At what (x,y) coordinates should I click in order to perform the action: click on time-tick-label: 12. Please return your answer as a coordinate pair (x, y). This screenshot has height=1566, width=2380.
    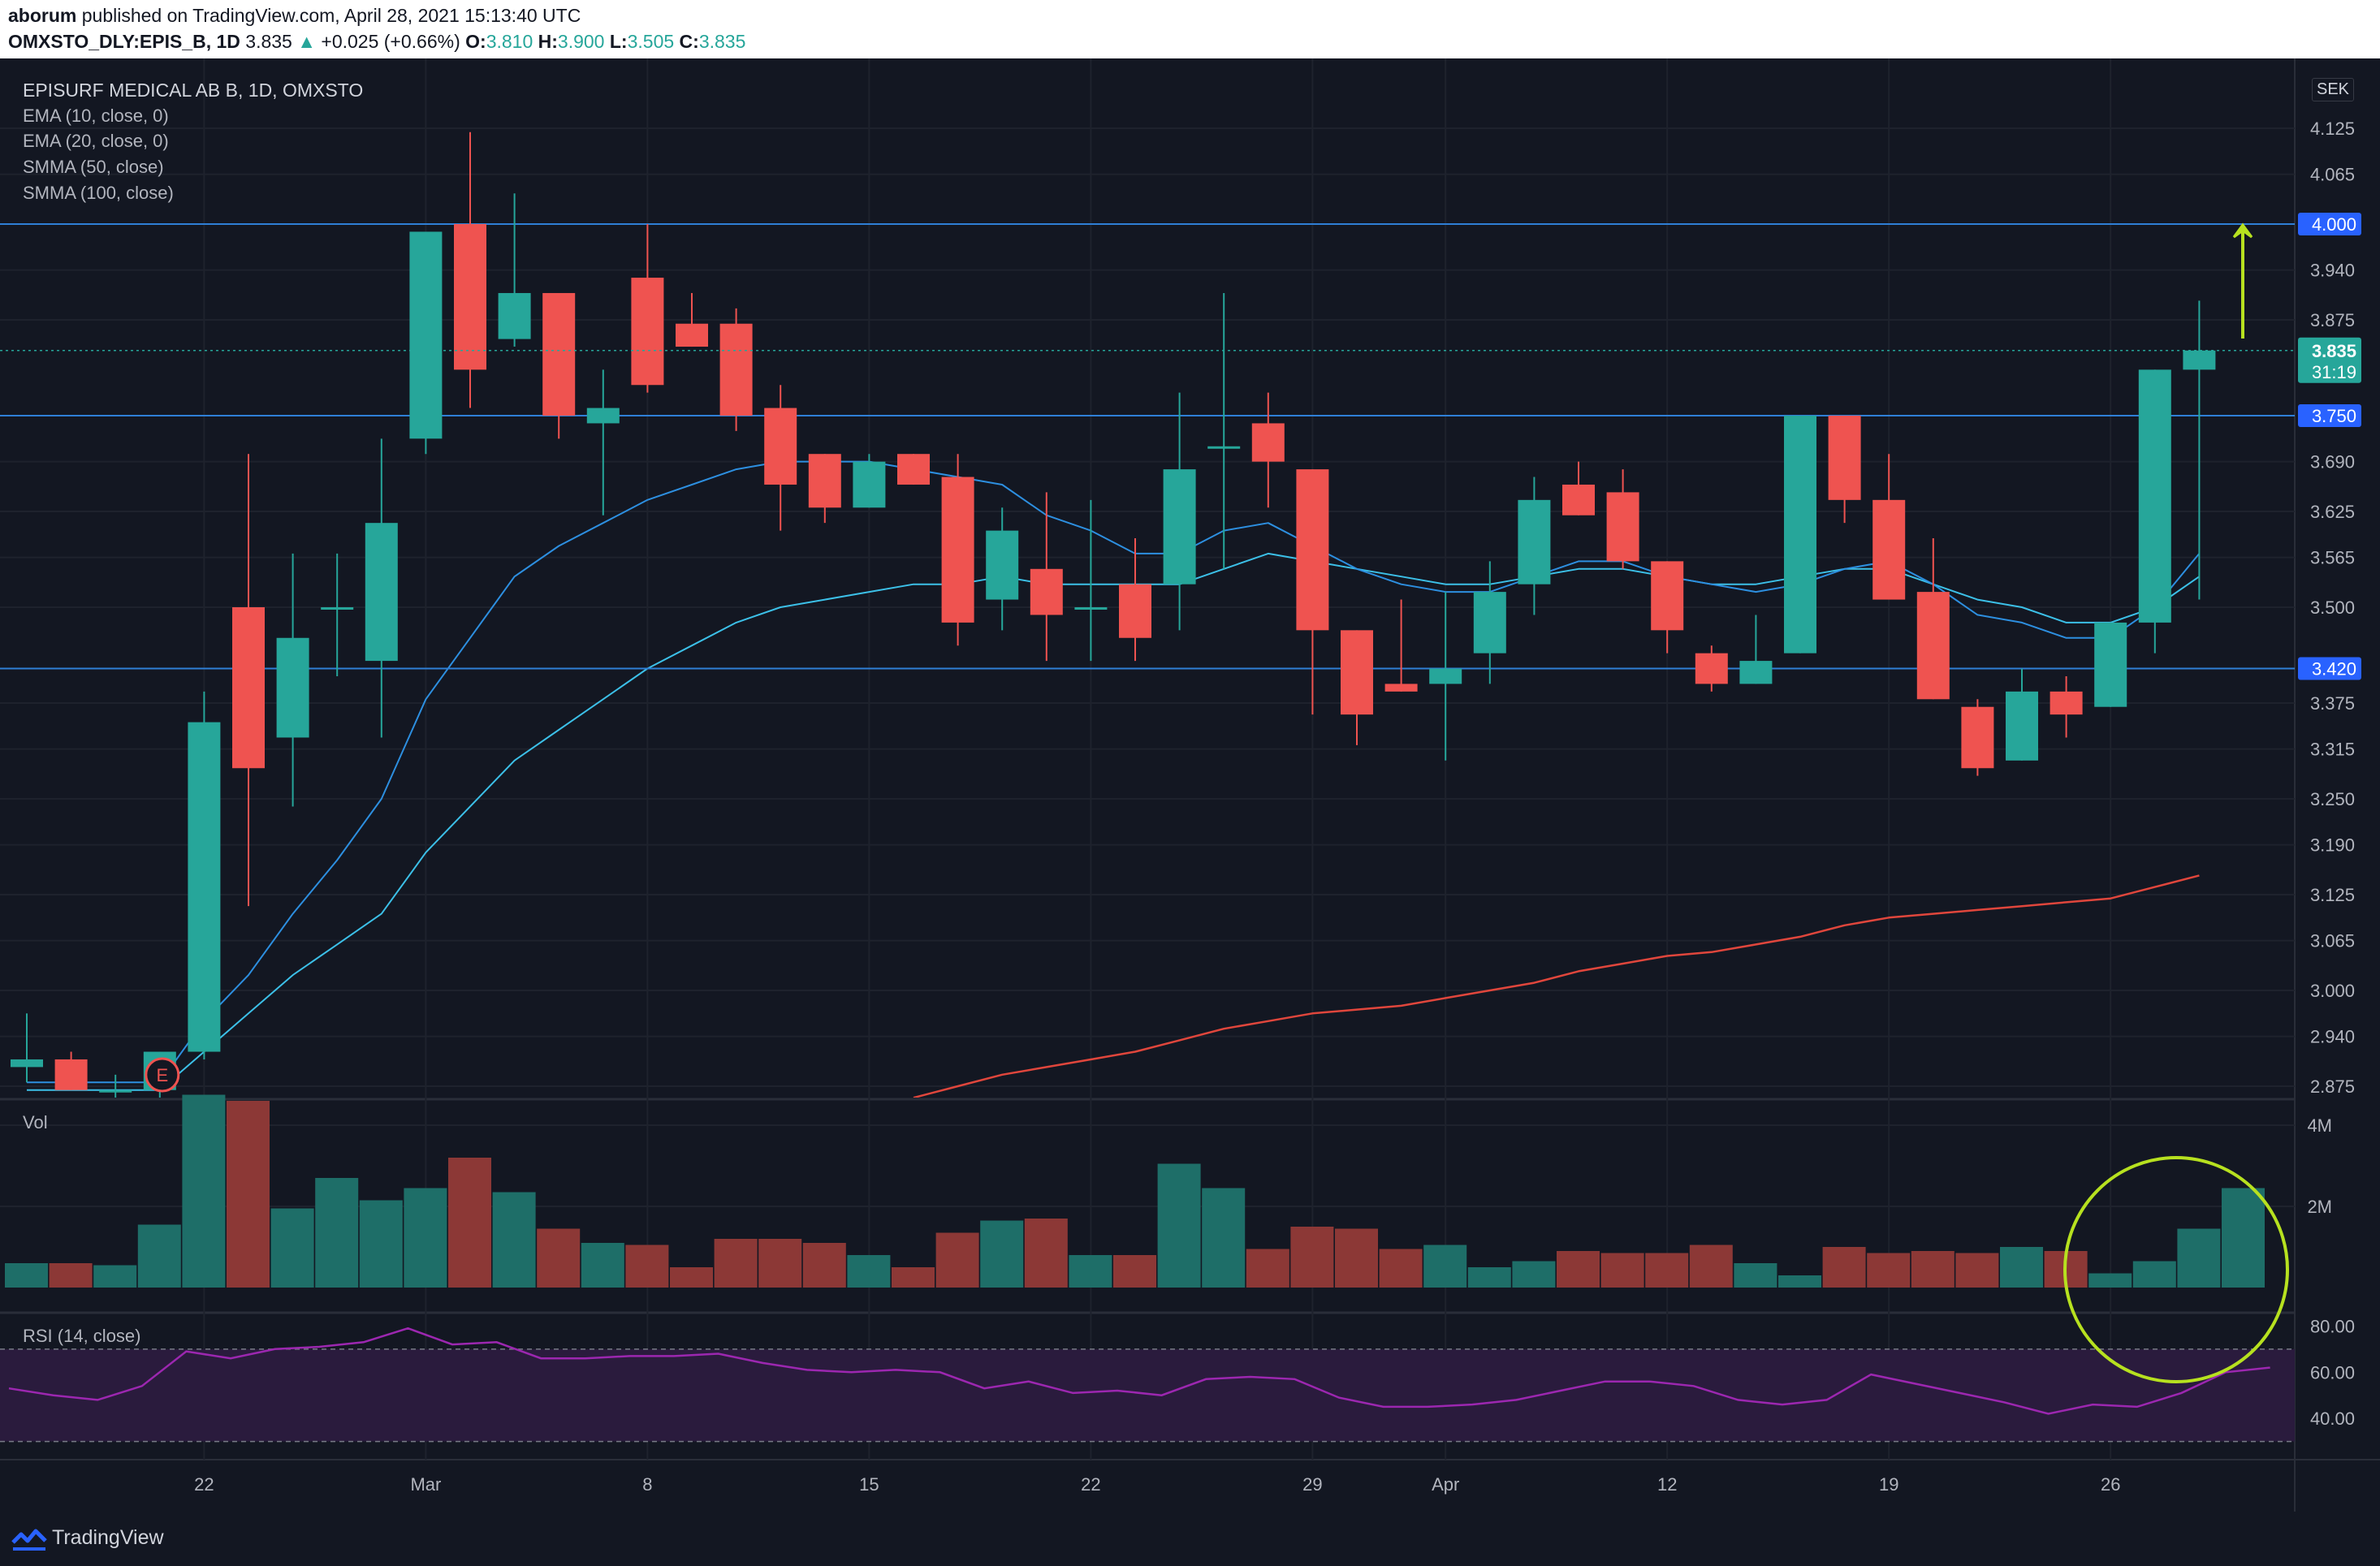
    Looking at the image, I should click on (1667, 1484).